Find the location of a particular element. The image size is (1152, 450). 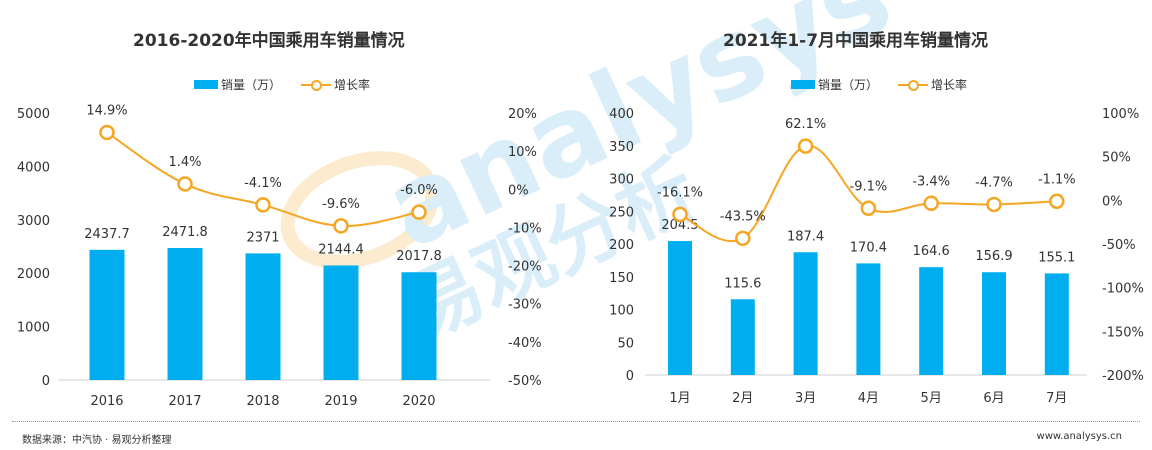

chart-title-2016-2020: 2016-2020年中国乘用车销量情况 is located at coordinates (269, 41).